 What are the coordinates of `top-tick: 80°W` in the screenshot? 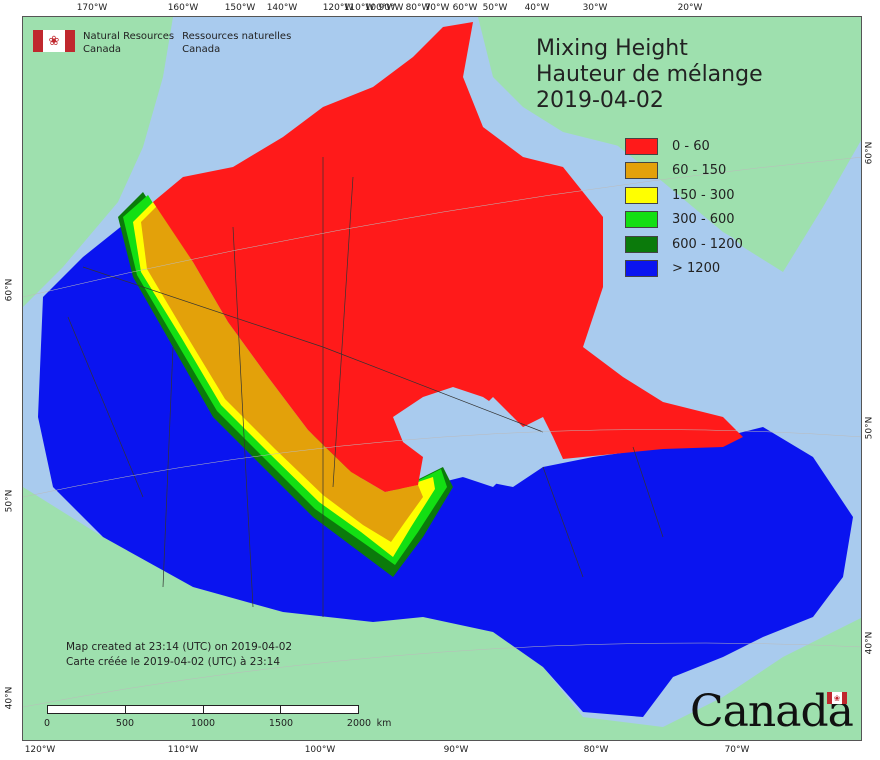 It's located at (418, 8).